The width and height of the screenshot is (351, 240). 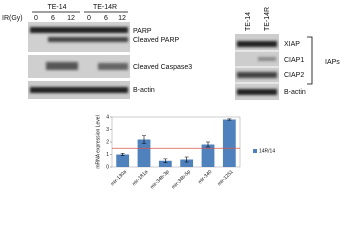 I want to click on row-label: Cleaved Caspase3, so click(x=162, y=67).